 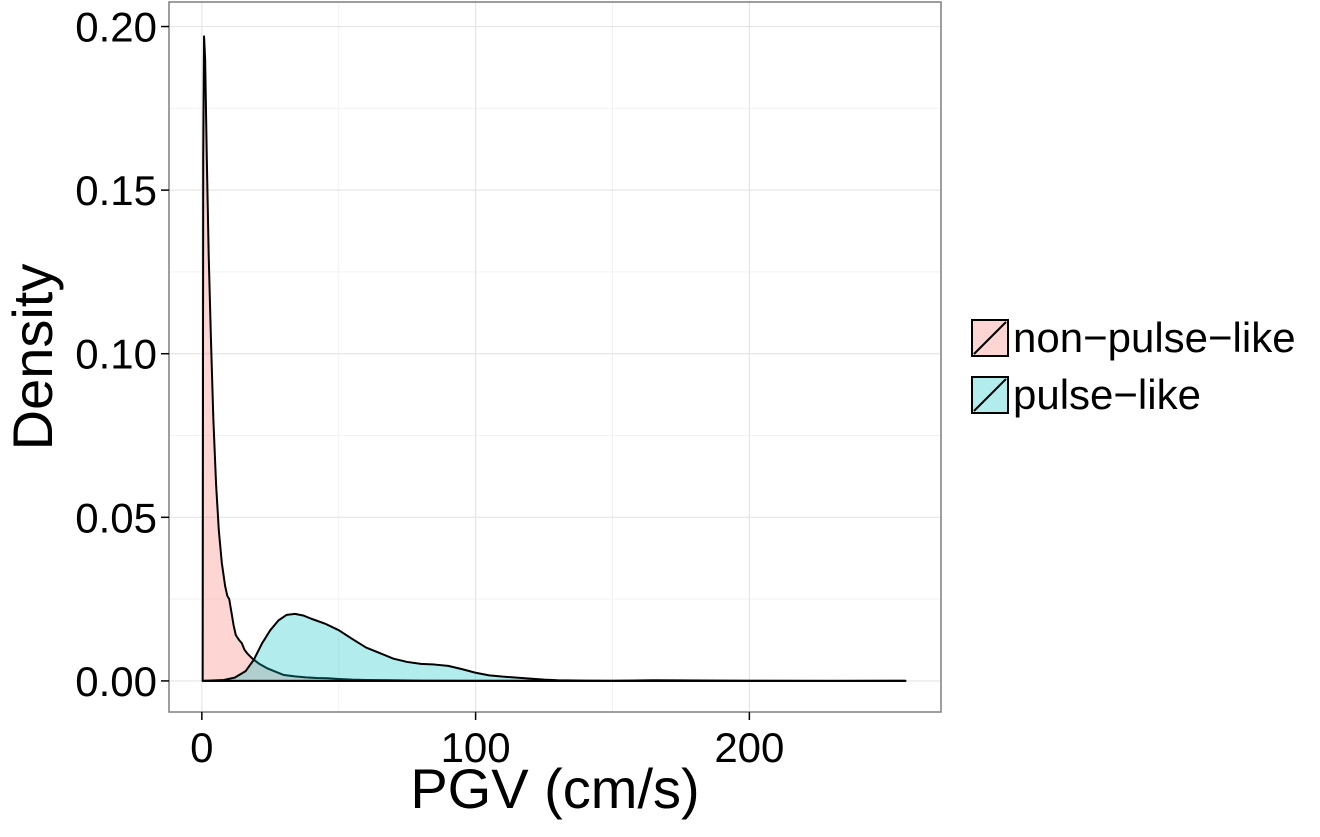 I want to click on x-axis: 0 100 200, so click(x=487, y=741).